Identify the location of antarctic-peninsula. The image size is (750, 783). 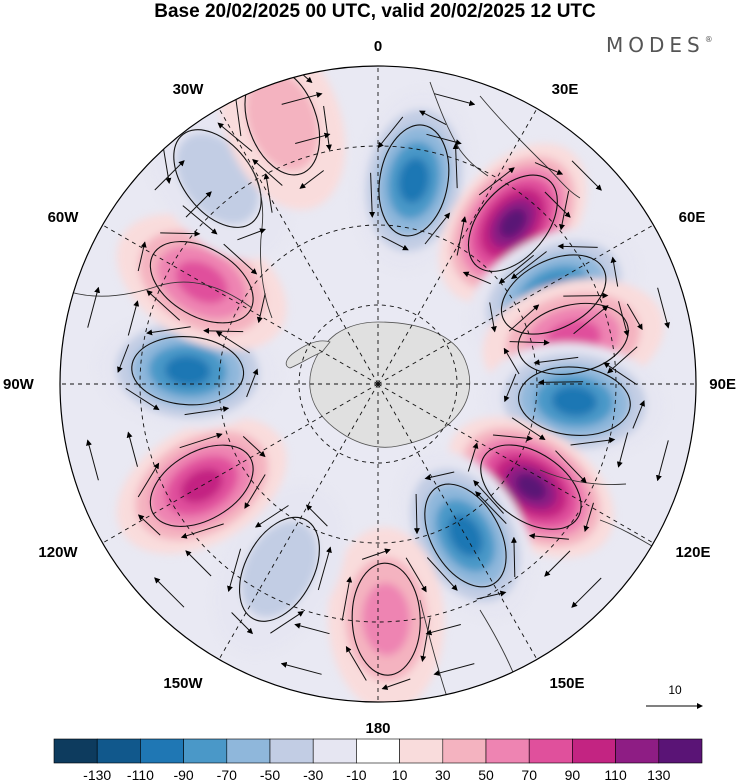
(308, 354).